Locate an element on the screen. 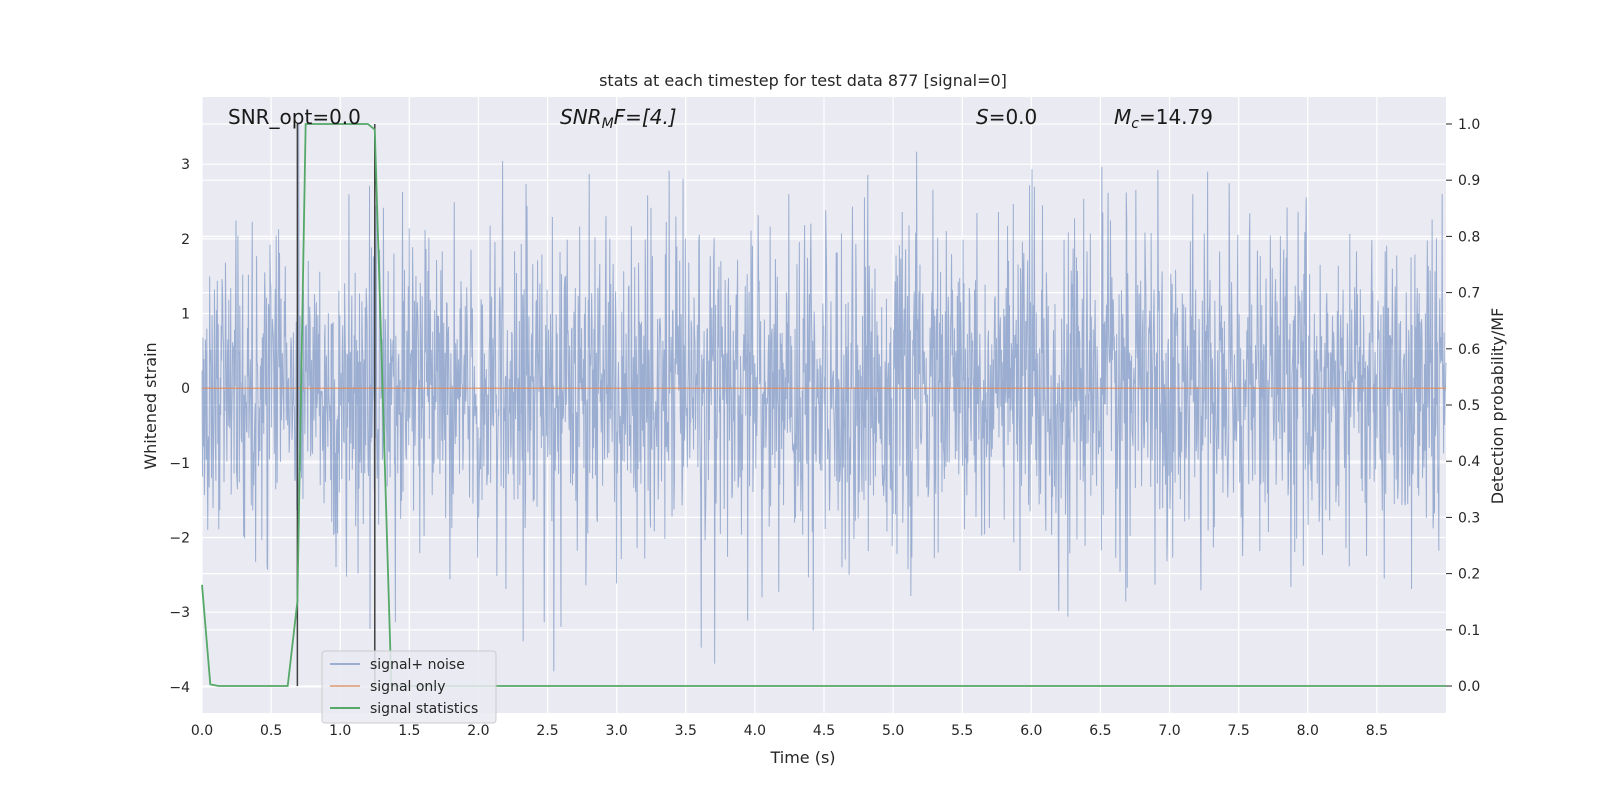 The width and height of the screenshot is (1600, 800). y-axis-ticks: 3 2 1 0 −1 −2 −3 −4 is located at coordinates (179, 426).